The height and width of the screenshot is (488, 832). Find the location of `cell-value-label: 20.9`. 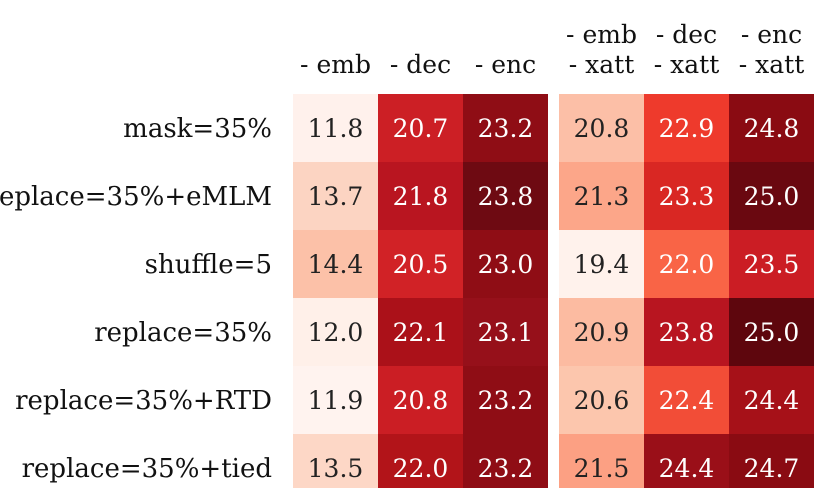

cell-value-label: 20.9 is located at coordinates (602, 332).